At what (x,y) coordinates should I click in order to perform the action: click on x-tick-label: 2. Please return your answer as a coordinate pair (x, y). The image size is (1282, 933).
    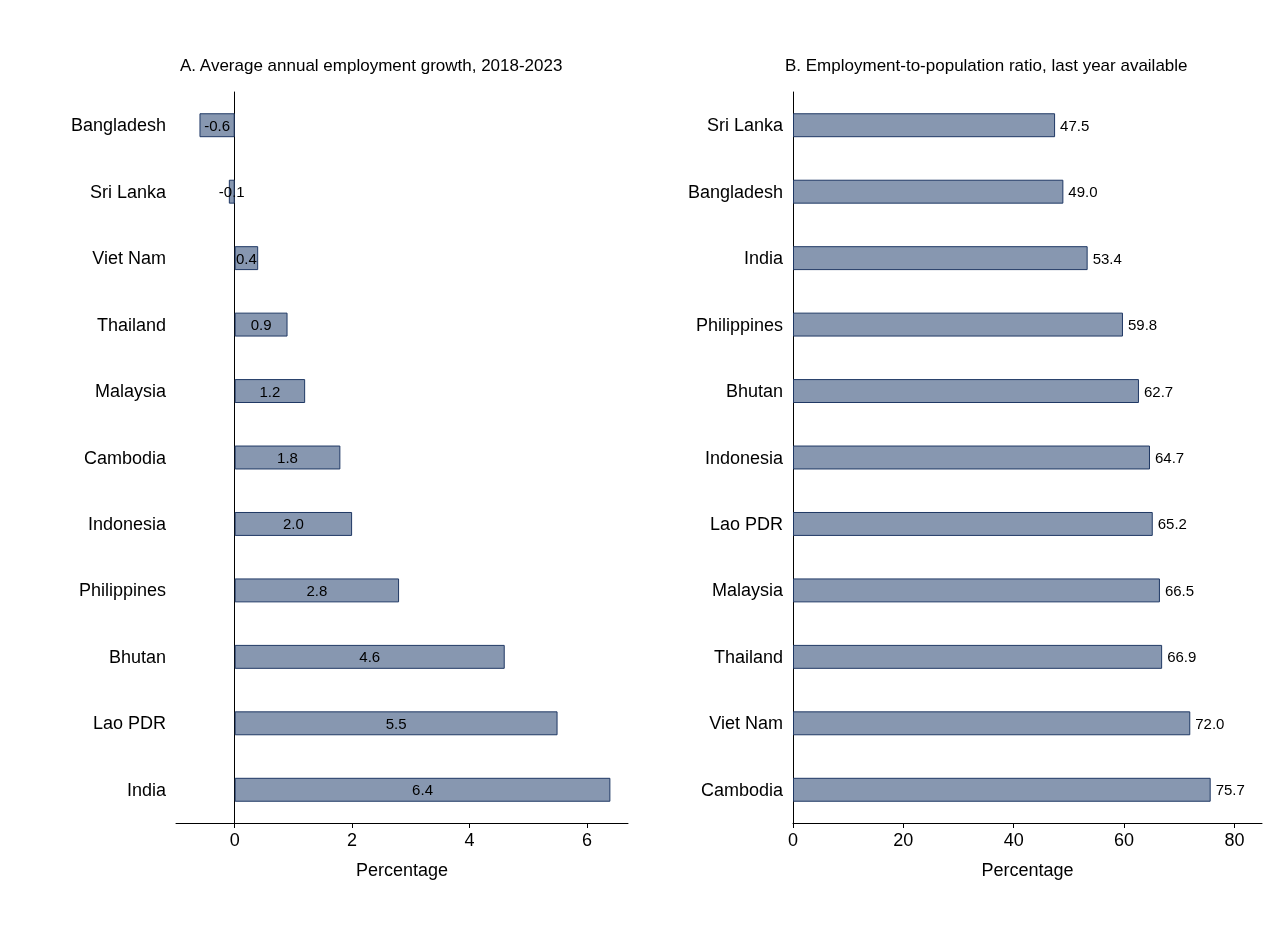
    Looking at the image, I should click on (352, 840).